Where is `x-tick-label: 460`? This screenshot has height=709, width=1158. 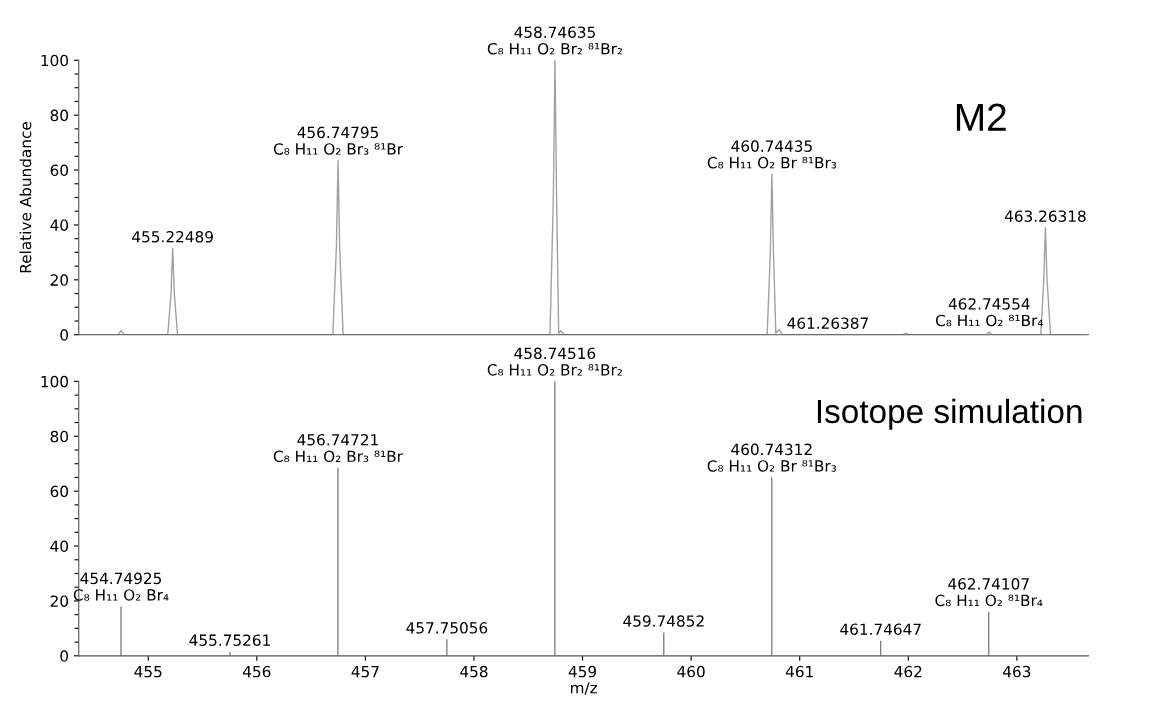 x-tick-label: 460 is located at coordinates (691, 671).